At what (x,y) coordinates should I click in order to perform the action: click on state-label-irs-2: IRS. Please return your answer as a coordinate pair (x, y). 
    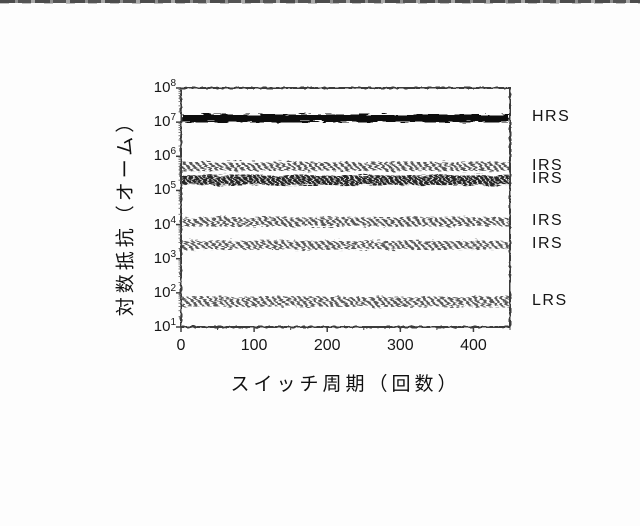
    Looking at the image, I should click on (548, 179).